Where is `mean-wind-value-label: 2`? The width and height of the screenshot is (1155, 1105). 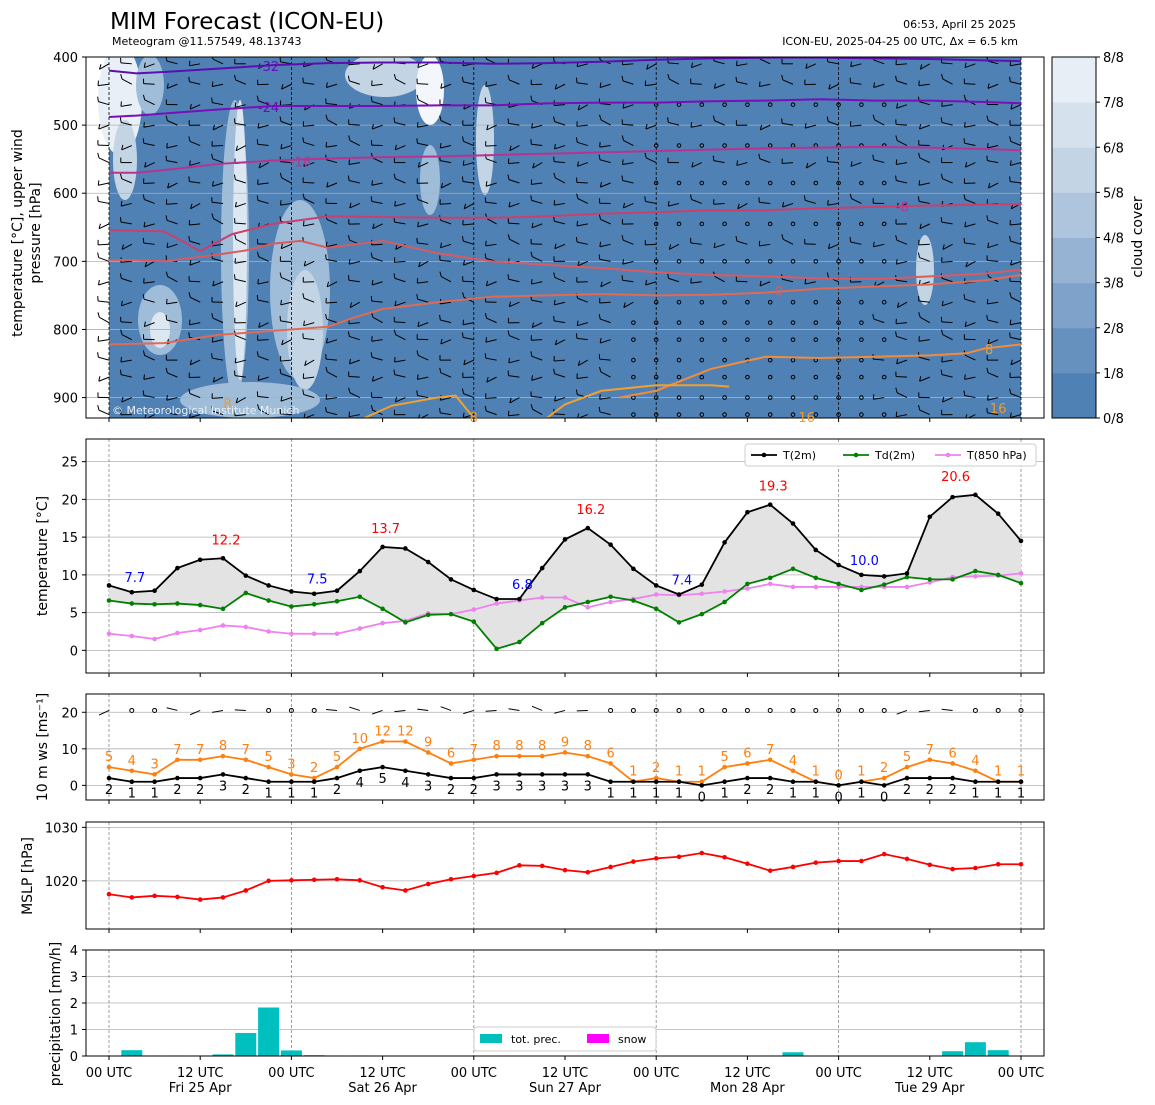 mean-wind-value-label: 2 is located at coordinates (337, 790).